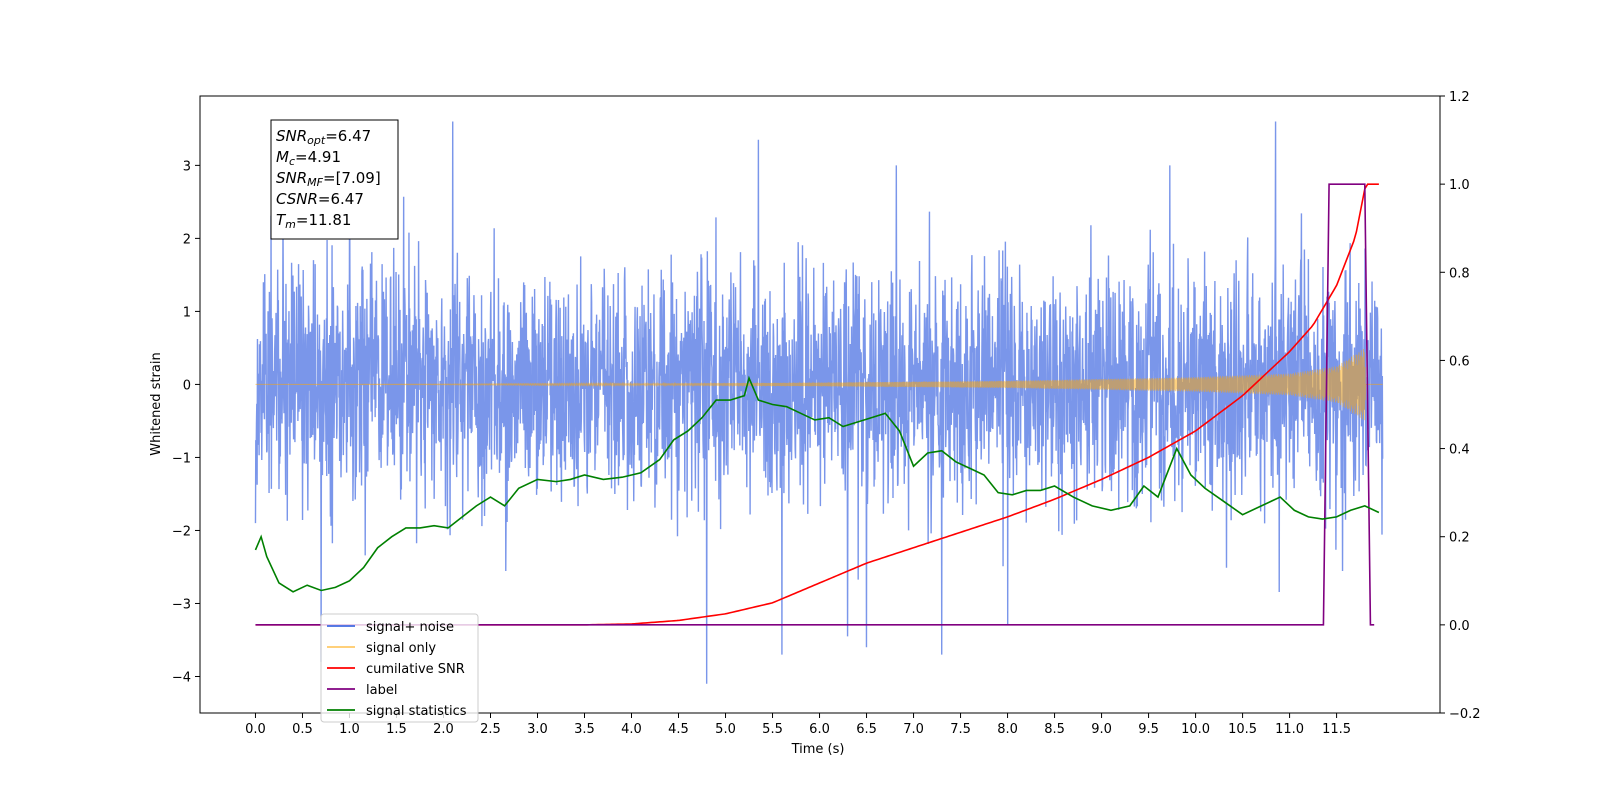 Image resolution: width=1600 pixels, height=800 pixels. I want to click on y-left-tick-label: −3, so click(181, 604).